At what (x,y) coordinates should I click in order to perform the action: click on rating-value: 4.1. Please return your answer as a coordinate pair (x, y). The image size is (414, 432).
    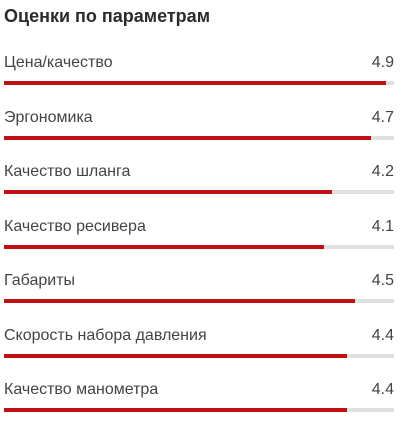
    Looking at the image, I should click on (382, 226).